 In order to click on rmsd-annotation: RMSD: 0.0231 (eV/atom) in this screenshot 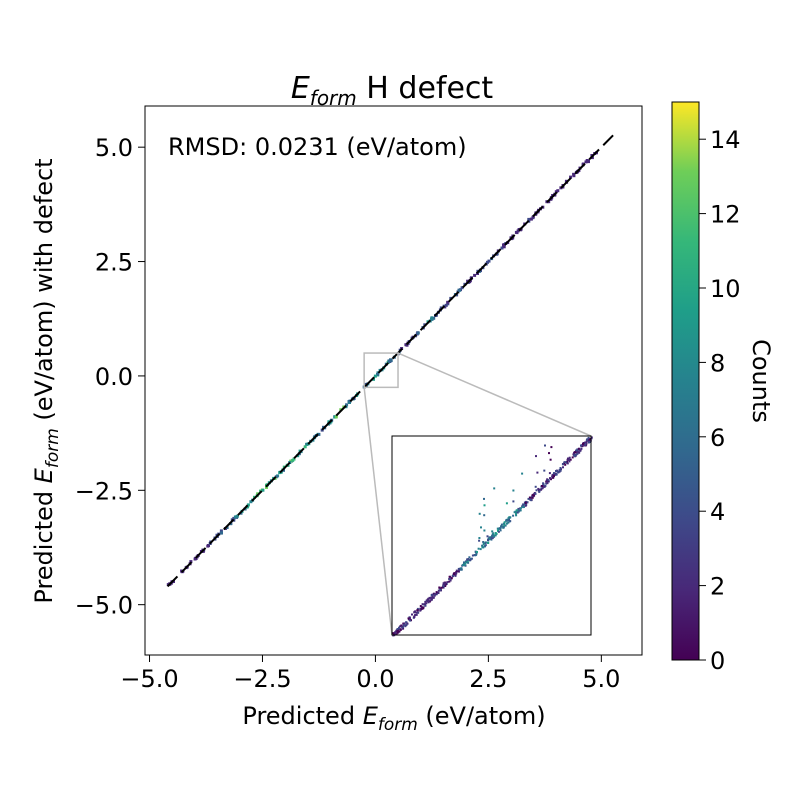, I will do `click(317, 147)`.